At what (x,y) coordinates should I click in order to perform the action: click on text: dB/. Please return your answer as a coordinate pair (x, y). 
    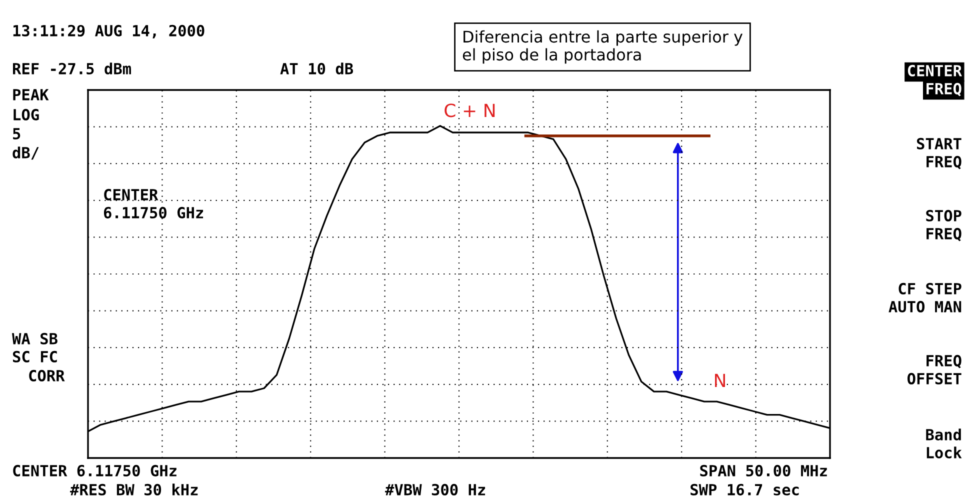
    Looking at the image, I should click on (25, 153).